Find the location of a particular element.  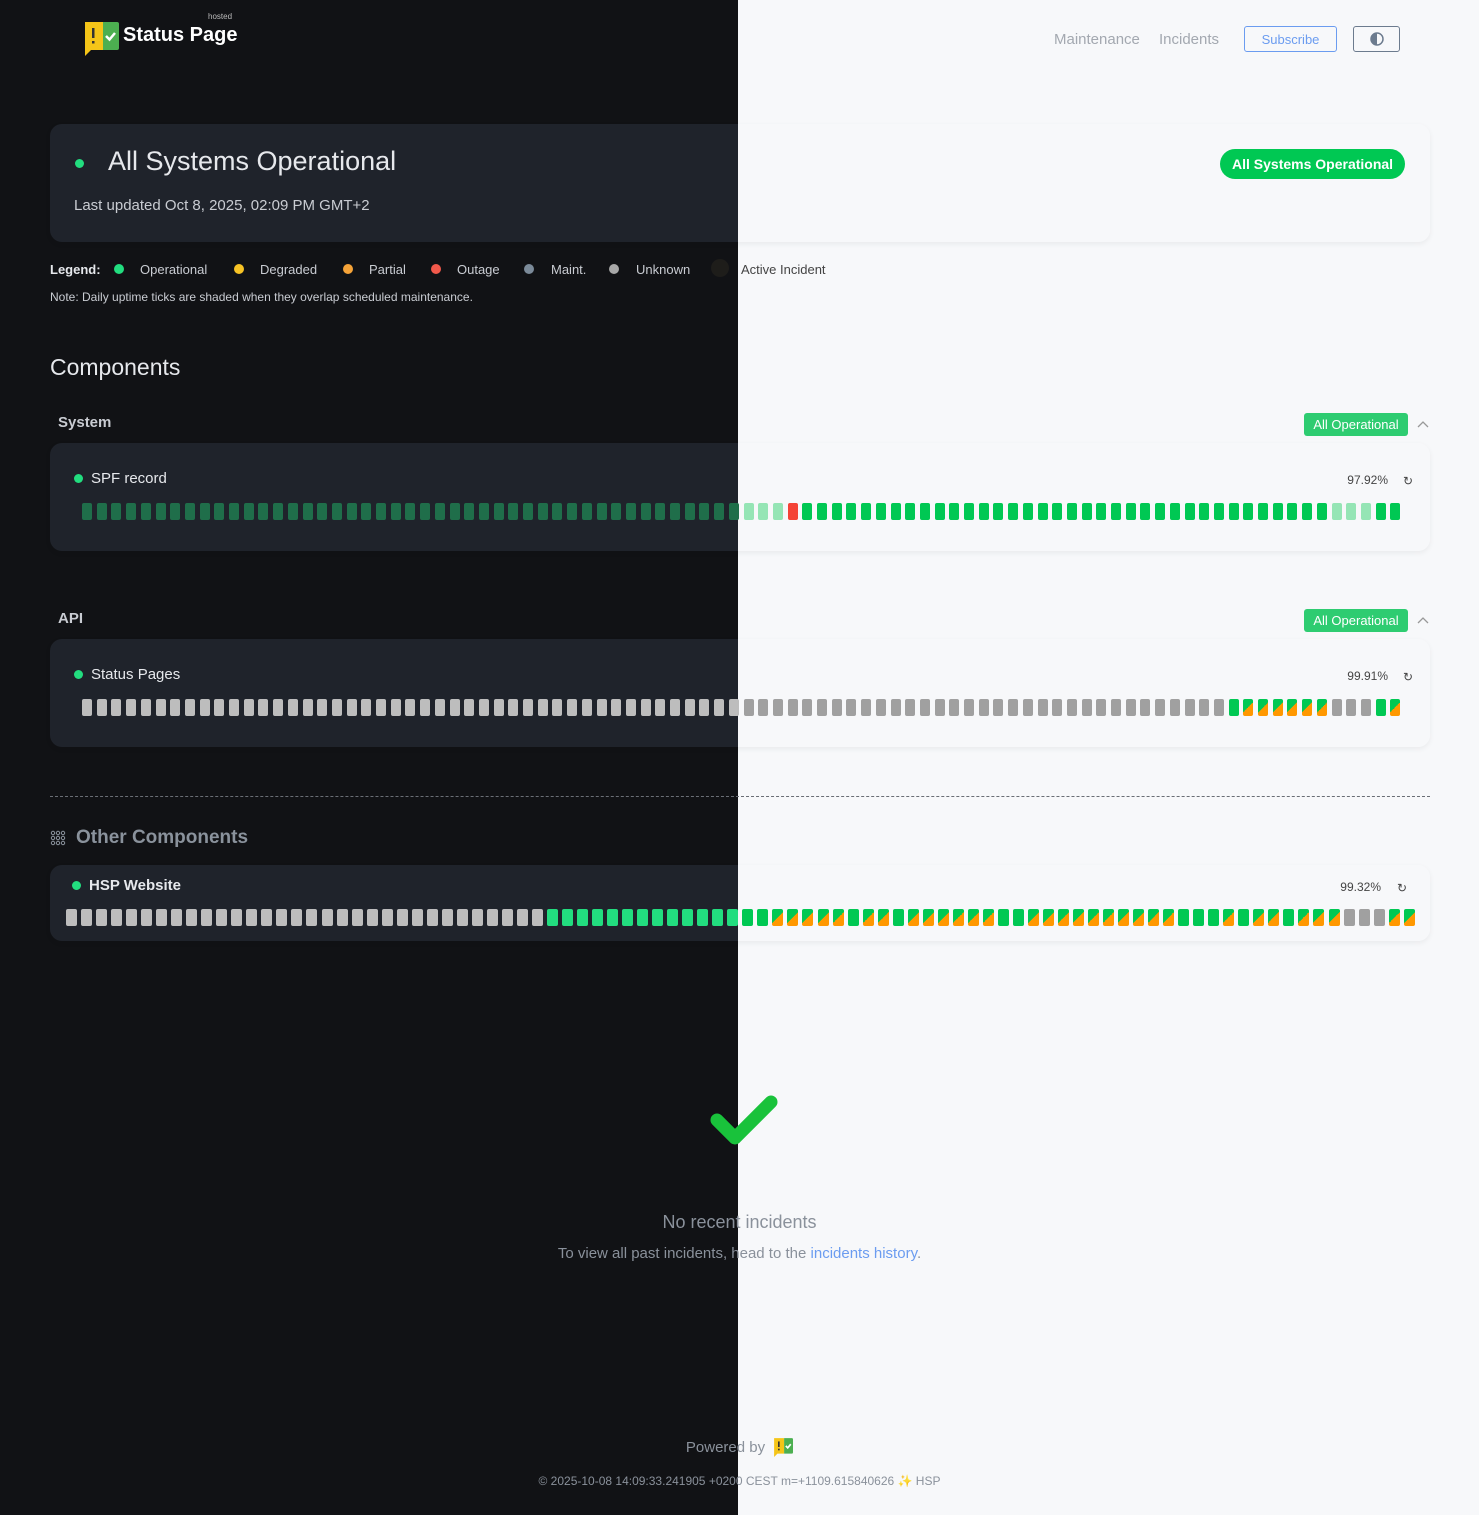

nav-maintenance: Maintenance is located at coordinates (1097, 39).